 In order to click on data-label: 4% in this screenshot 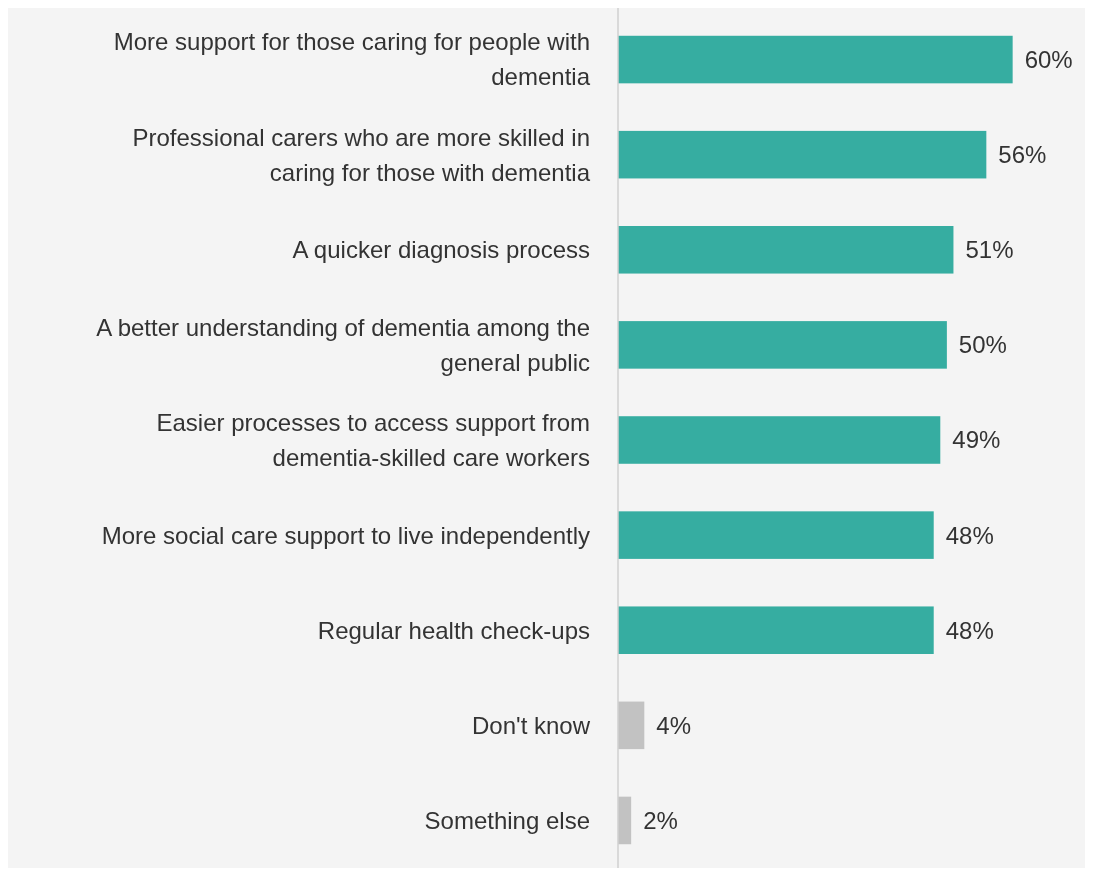, I will do `click(673, 725)`.